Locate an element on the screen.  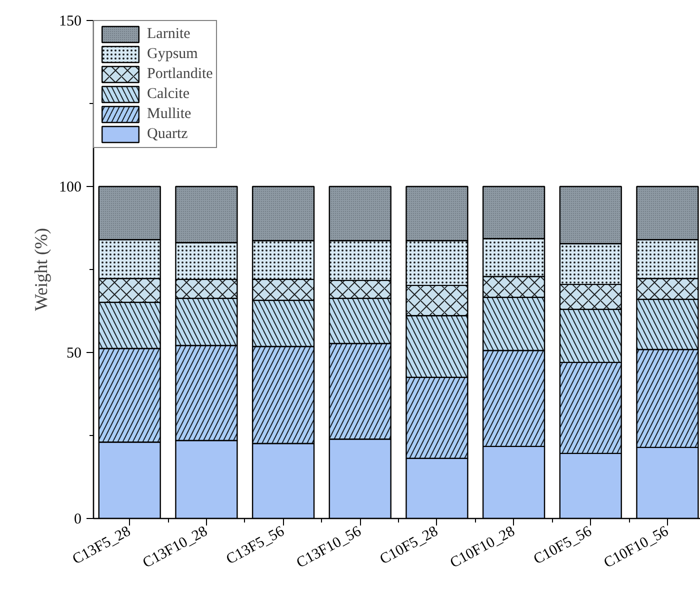
y-axis-title: Weight (%) is located at coordinates (41, 270).